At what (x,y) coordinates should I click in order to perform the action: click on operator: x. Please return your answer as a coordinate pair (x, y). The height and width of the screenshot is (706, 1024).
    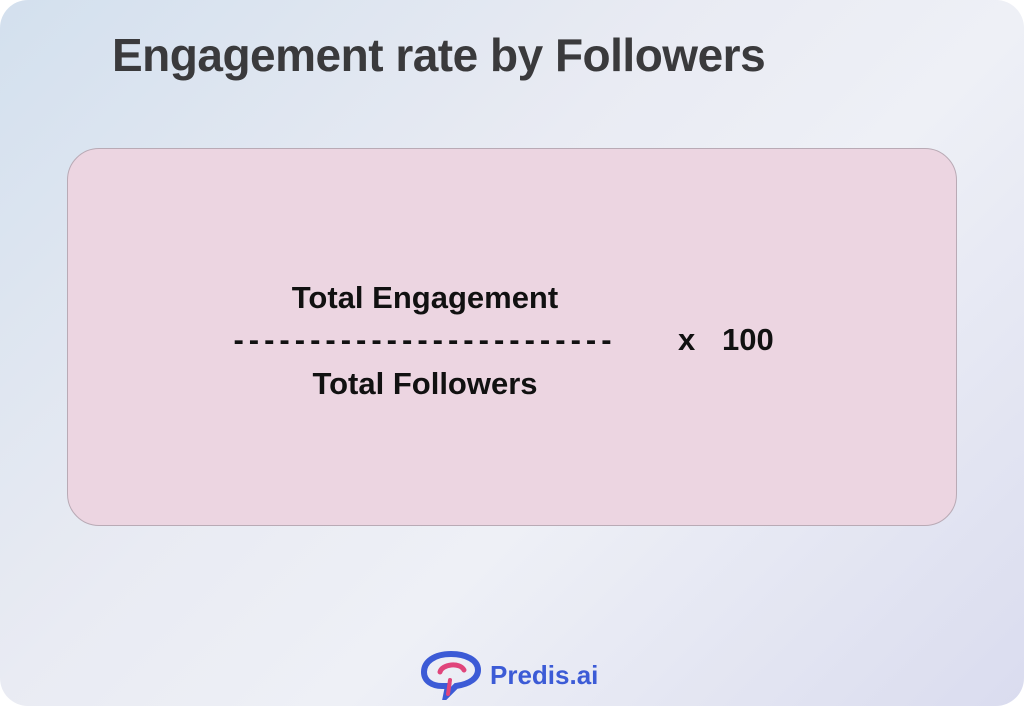
    Looking at the image, I should click on (687, 339).